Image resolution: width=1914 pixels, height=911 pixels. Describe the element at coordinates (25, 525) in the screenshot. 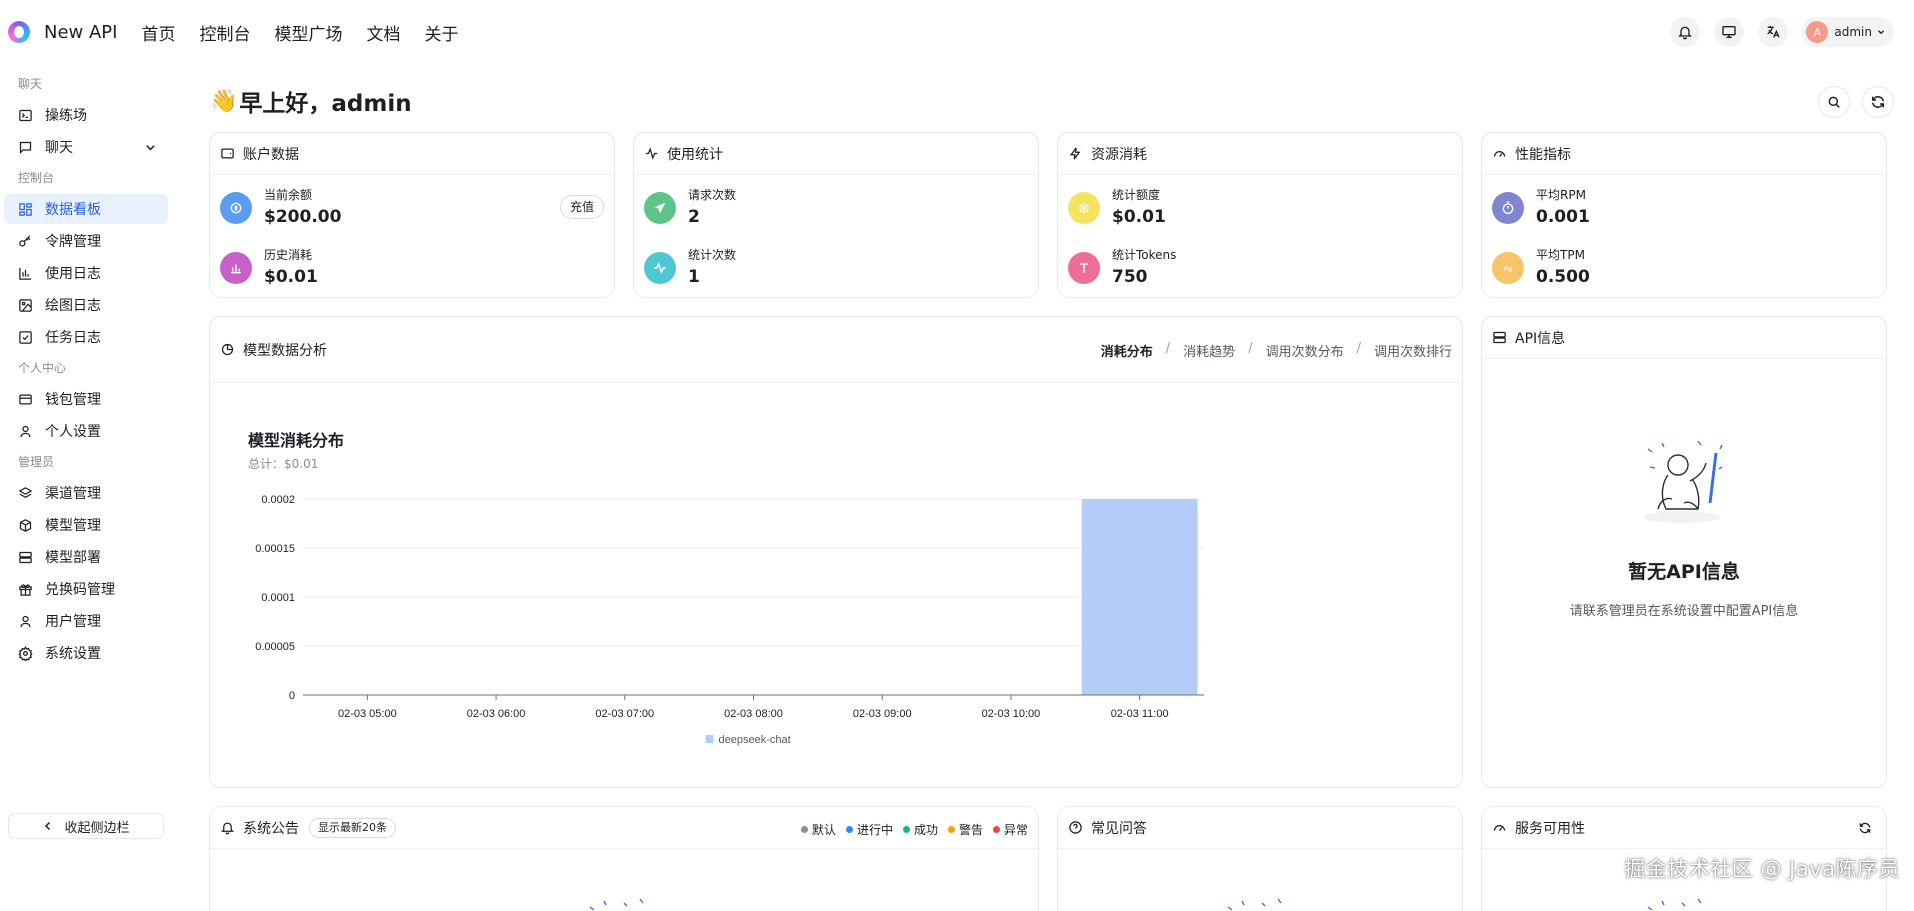

I see `box-icon` at that location.